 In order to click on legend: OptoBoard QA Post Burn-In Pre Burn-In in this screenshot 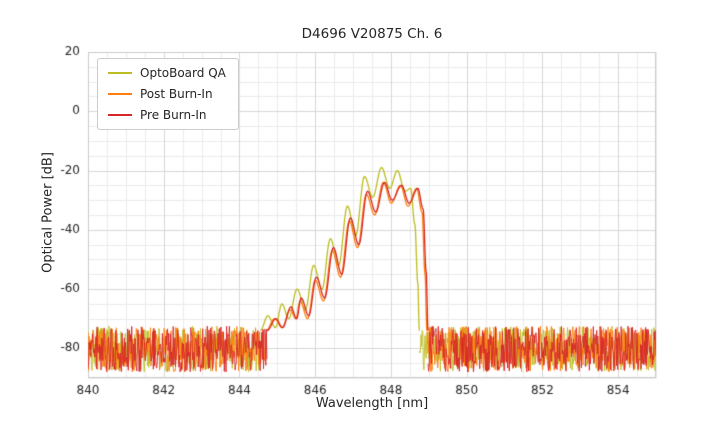, I will do `click(168, 94)`.